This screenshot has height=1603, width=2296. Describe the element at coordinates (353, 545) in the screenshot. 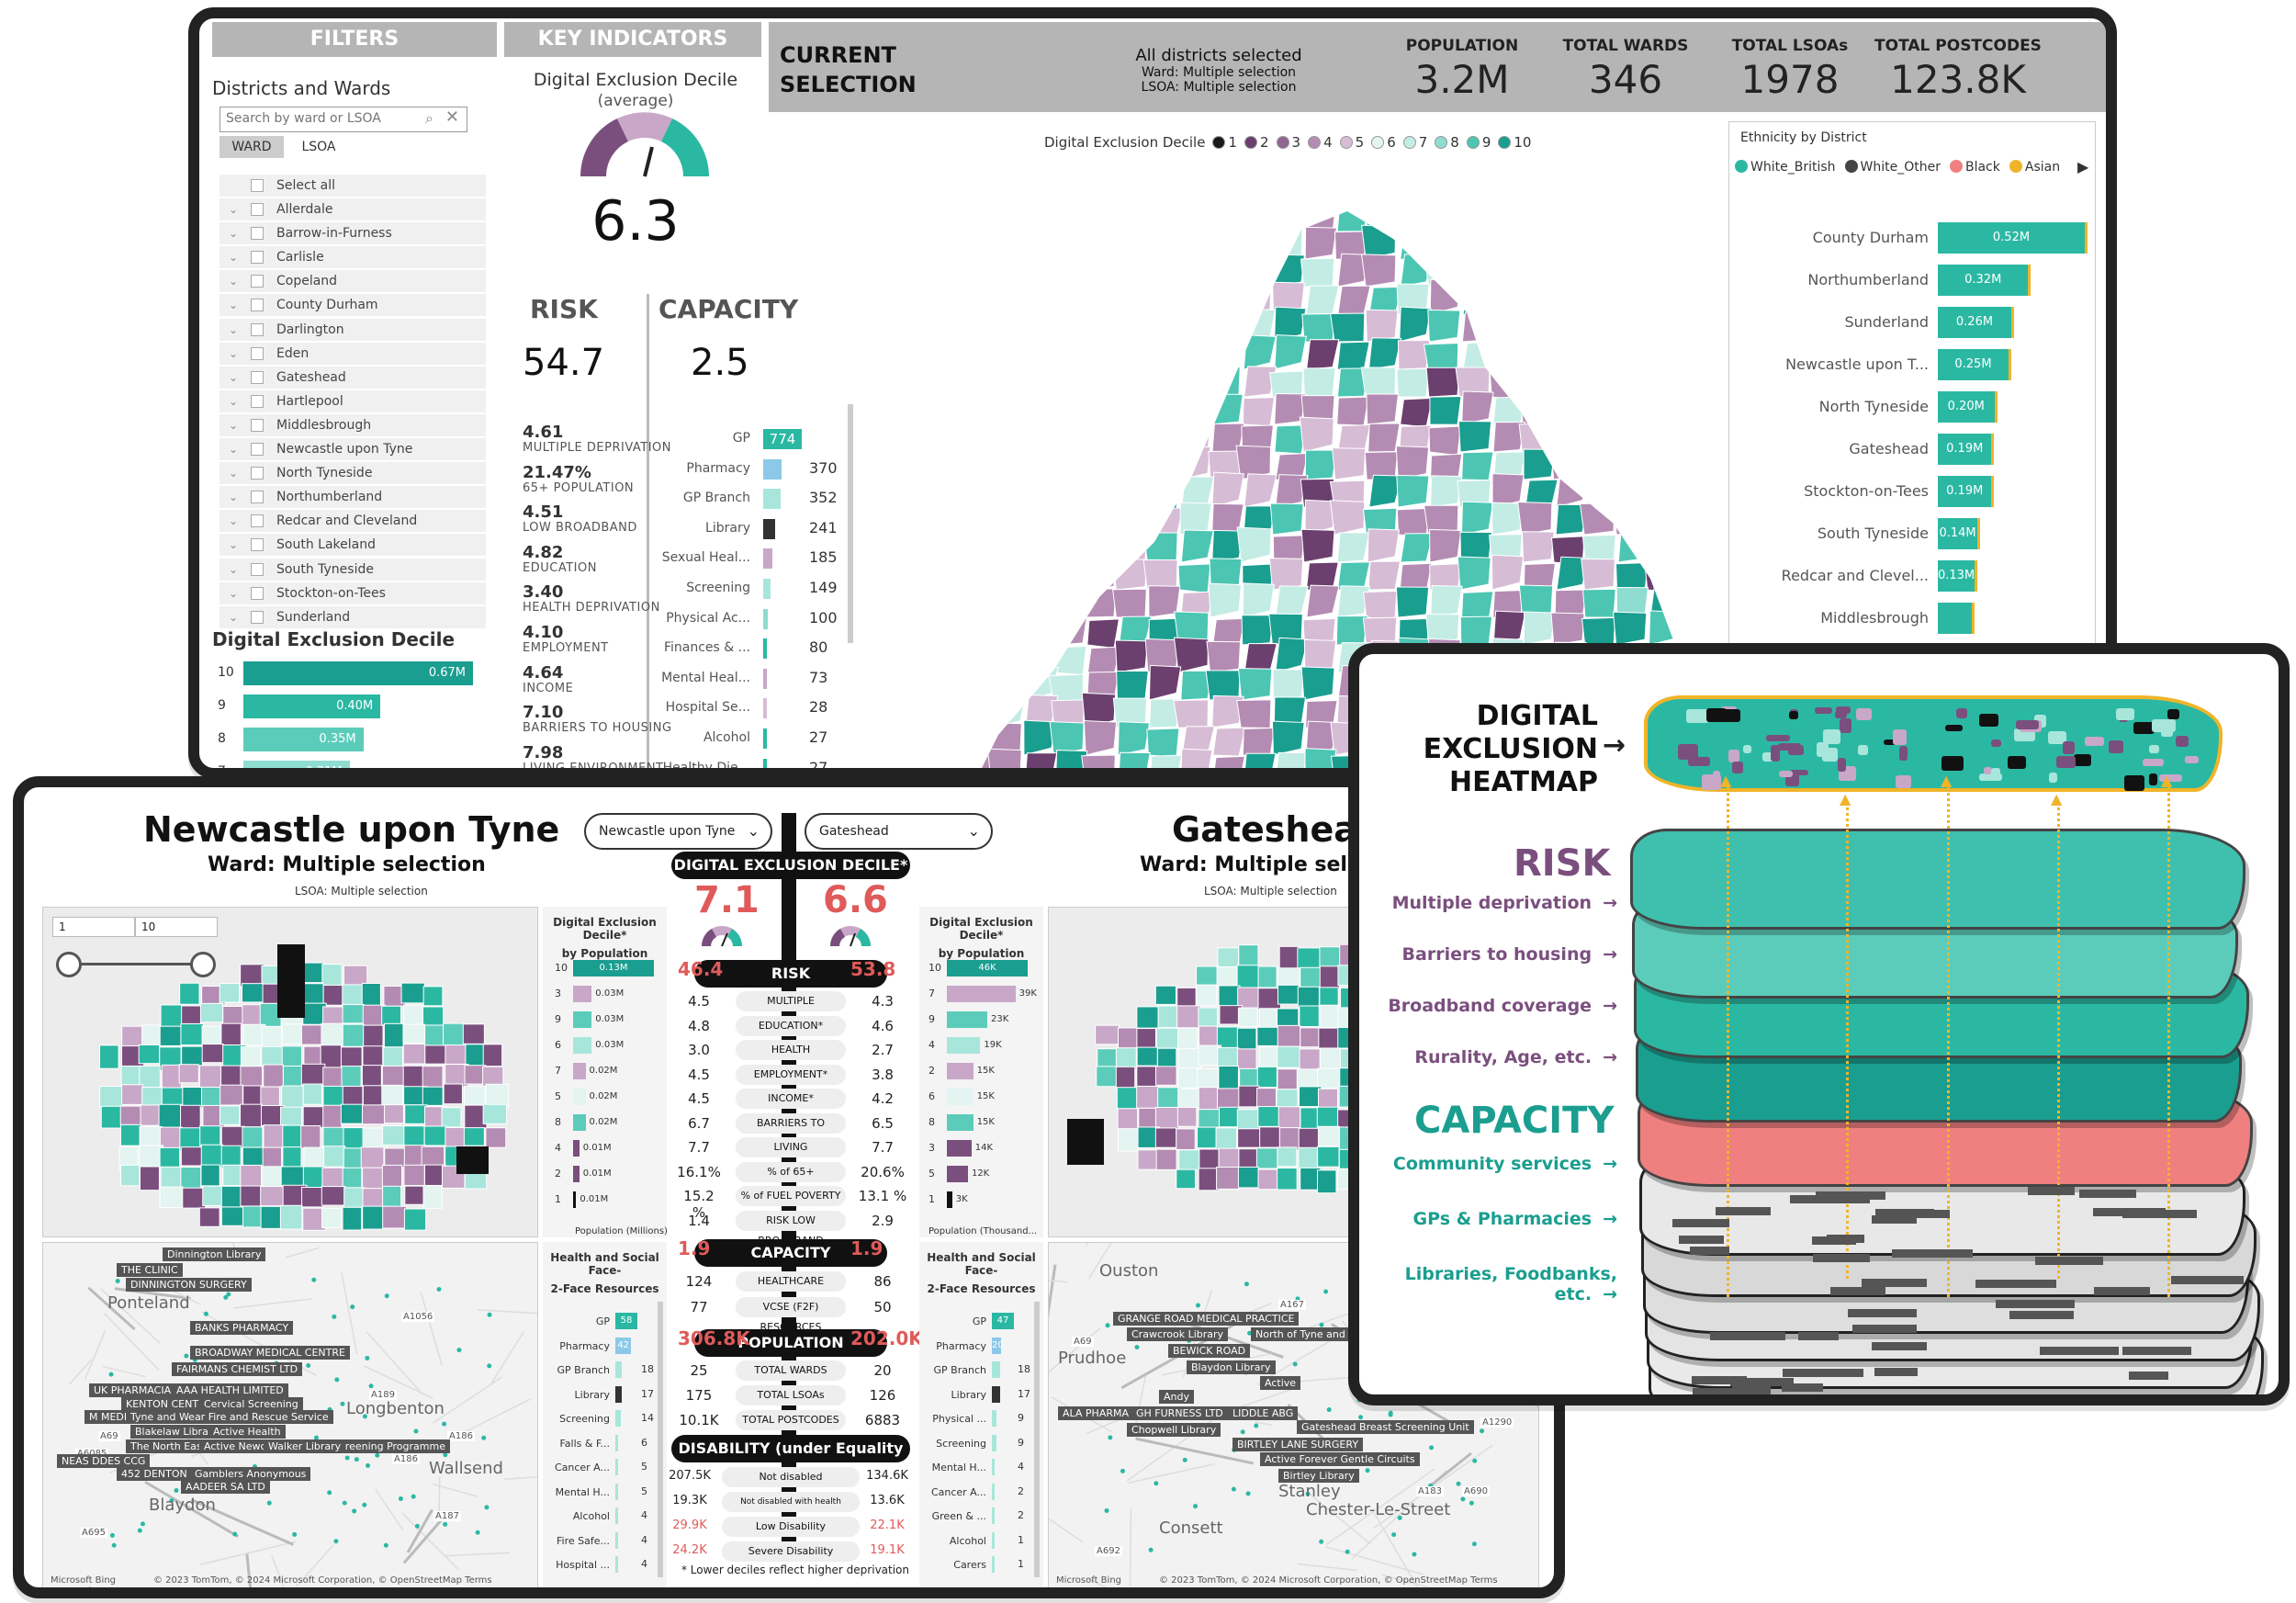

I see `district-option: ⌄ South Lakeland` at that location.